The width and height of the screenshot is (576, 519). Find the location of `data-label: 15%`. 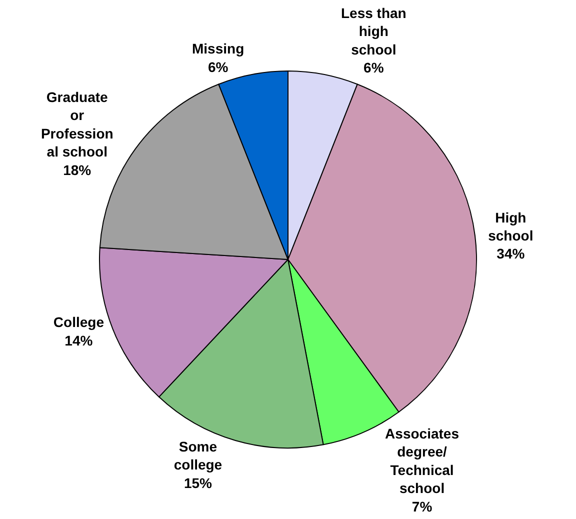

data-label: 15% is located at coordinates (198, 482).